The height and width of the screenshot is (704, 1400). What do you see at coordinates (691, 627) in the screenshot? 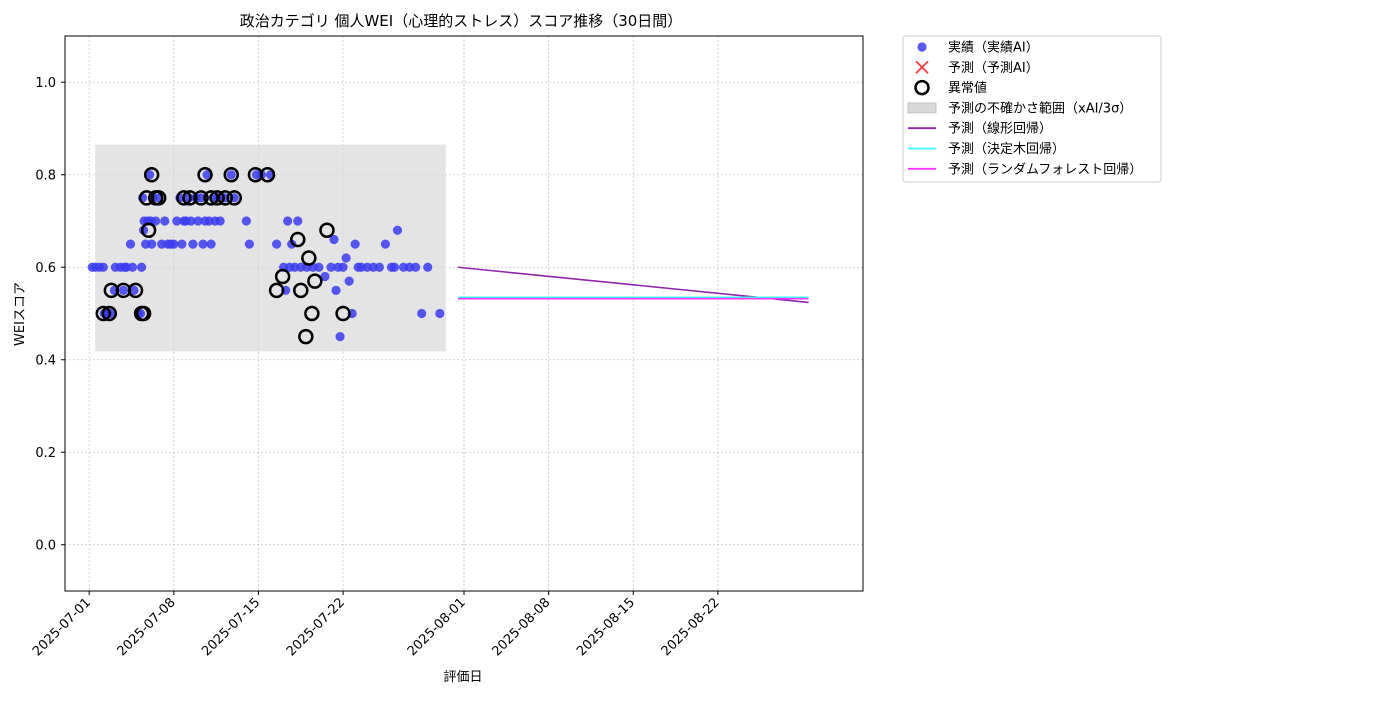
I see `x-tick-label: 2025-08-22` at bounding box center [691, 627].